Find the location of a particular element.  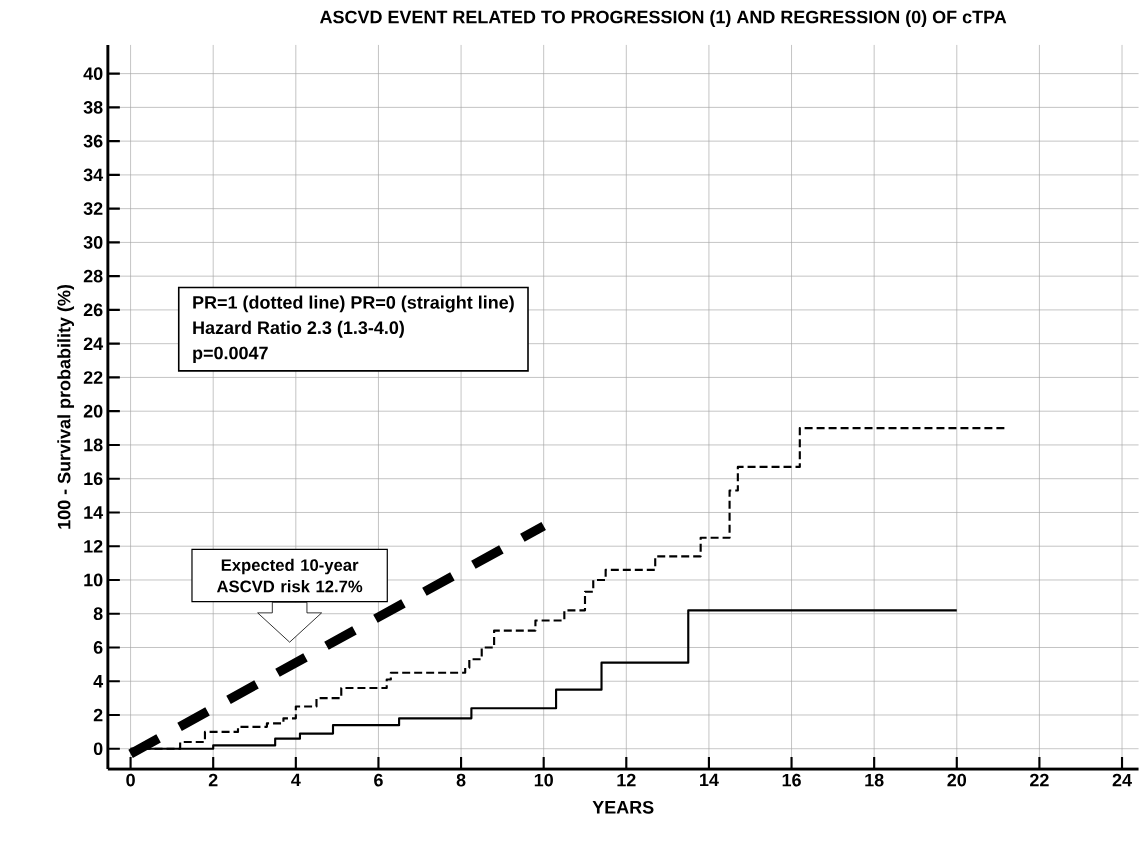

y-tick-label: 12 is located at coordinates (93, 546).